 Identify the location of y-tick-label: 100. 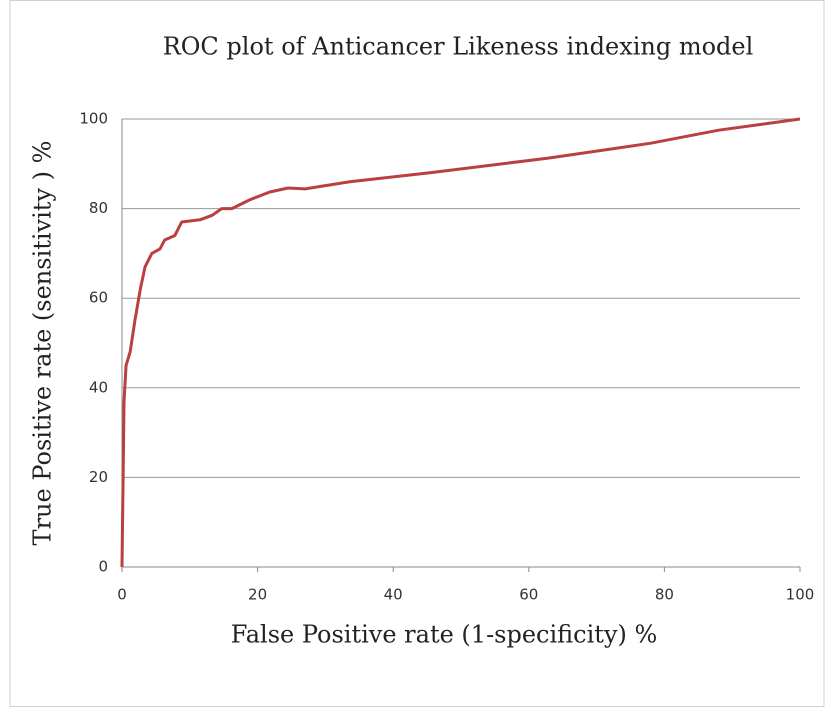
(93, 119).